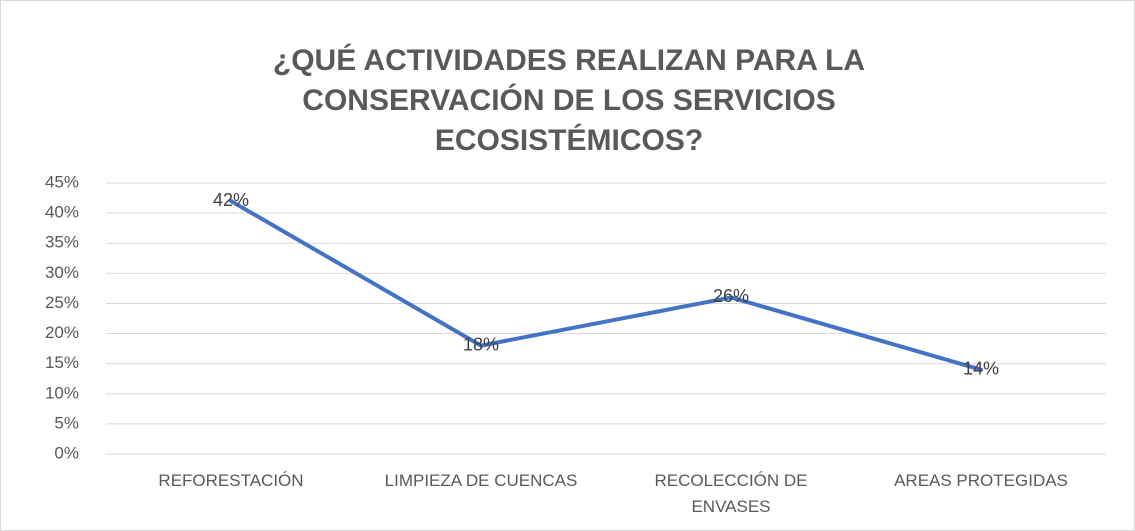 The image size is (1135, 531). I want to click on y-tick-label: 45%, so click(62, 181).